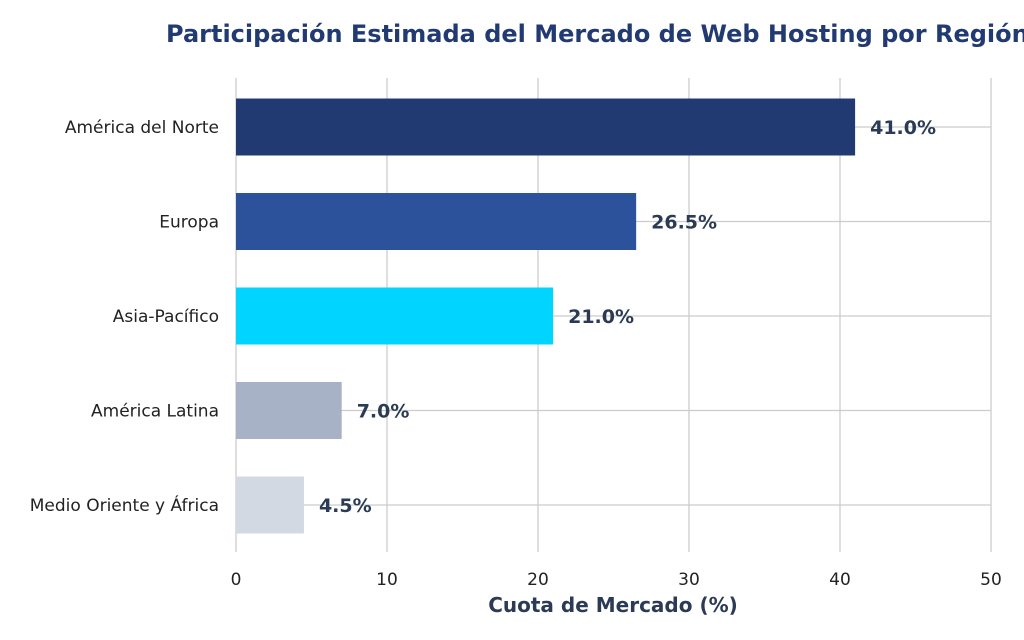 The width and height of the screenshot is (1024, 640). I want to click on x-tick-label: 40, so click(840, 580).